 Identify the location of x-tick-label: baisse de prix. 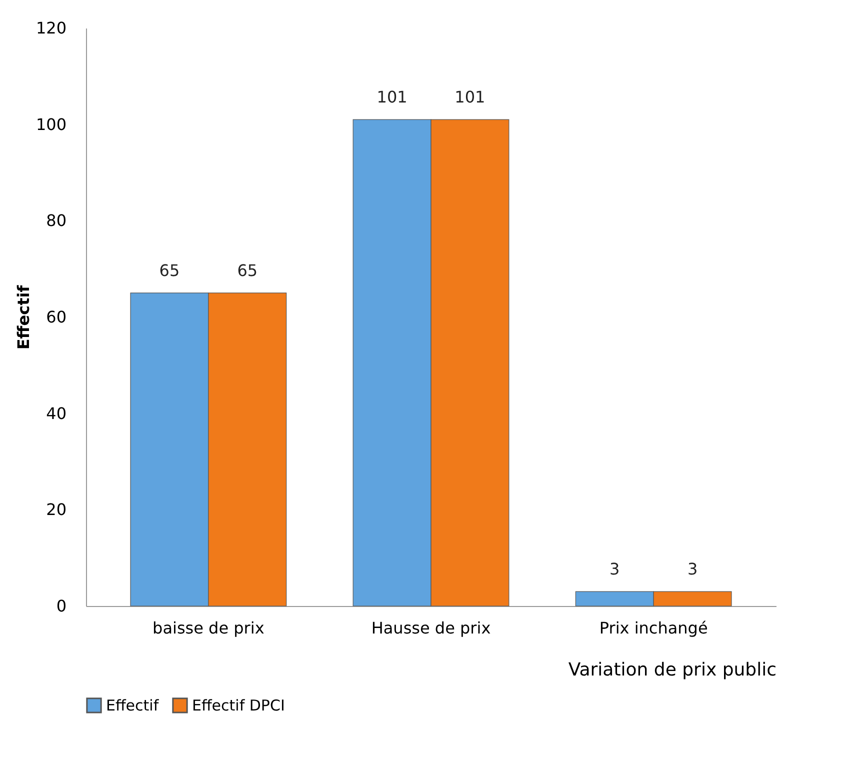
(208, 628).